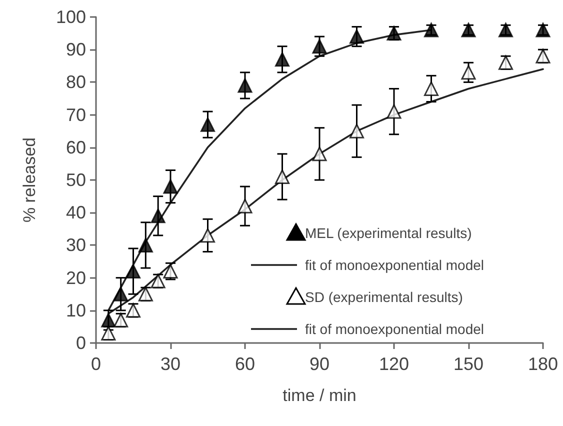 This screenshot has width=563, height=426. I want to click on y-axis-title: % released, so click(29, 180).